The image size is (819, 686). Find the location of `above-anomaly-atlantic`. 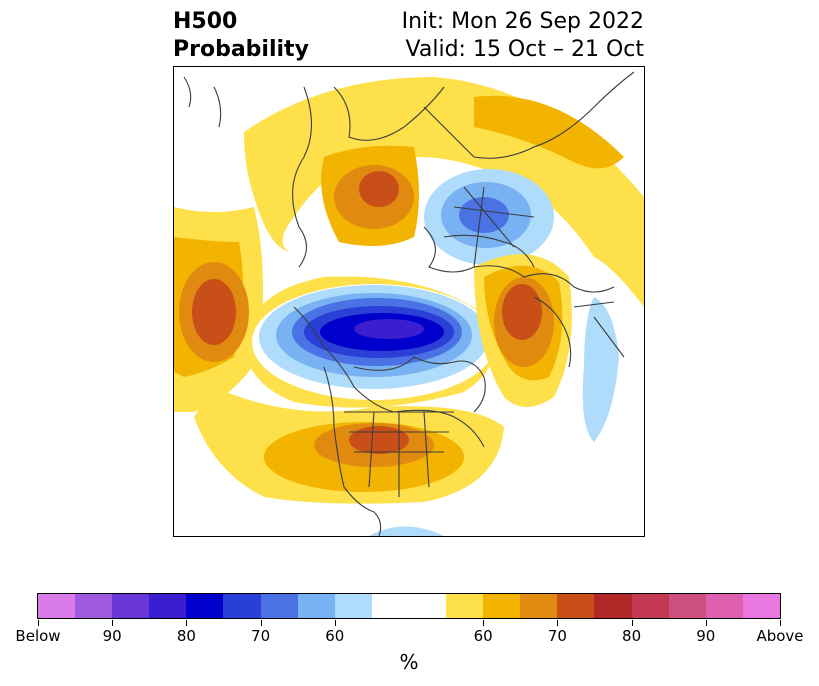

above-anomaly-atlantic is located at coordinates (523, 330).